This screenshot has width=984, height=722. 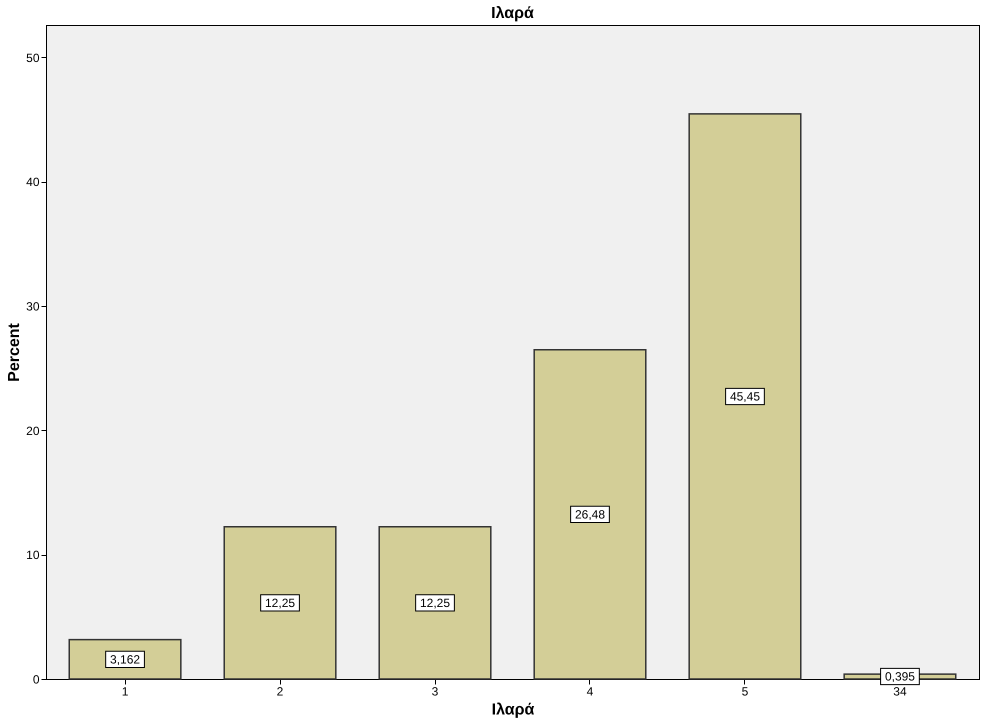 I want to click on data-label: 3,162, so click(x=125, y=659).